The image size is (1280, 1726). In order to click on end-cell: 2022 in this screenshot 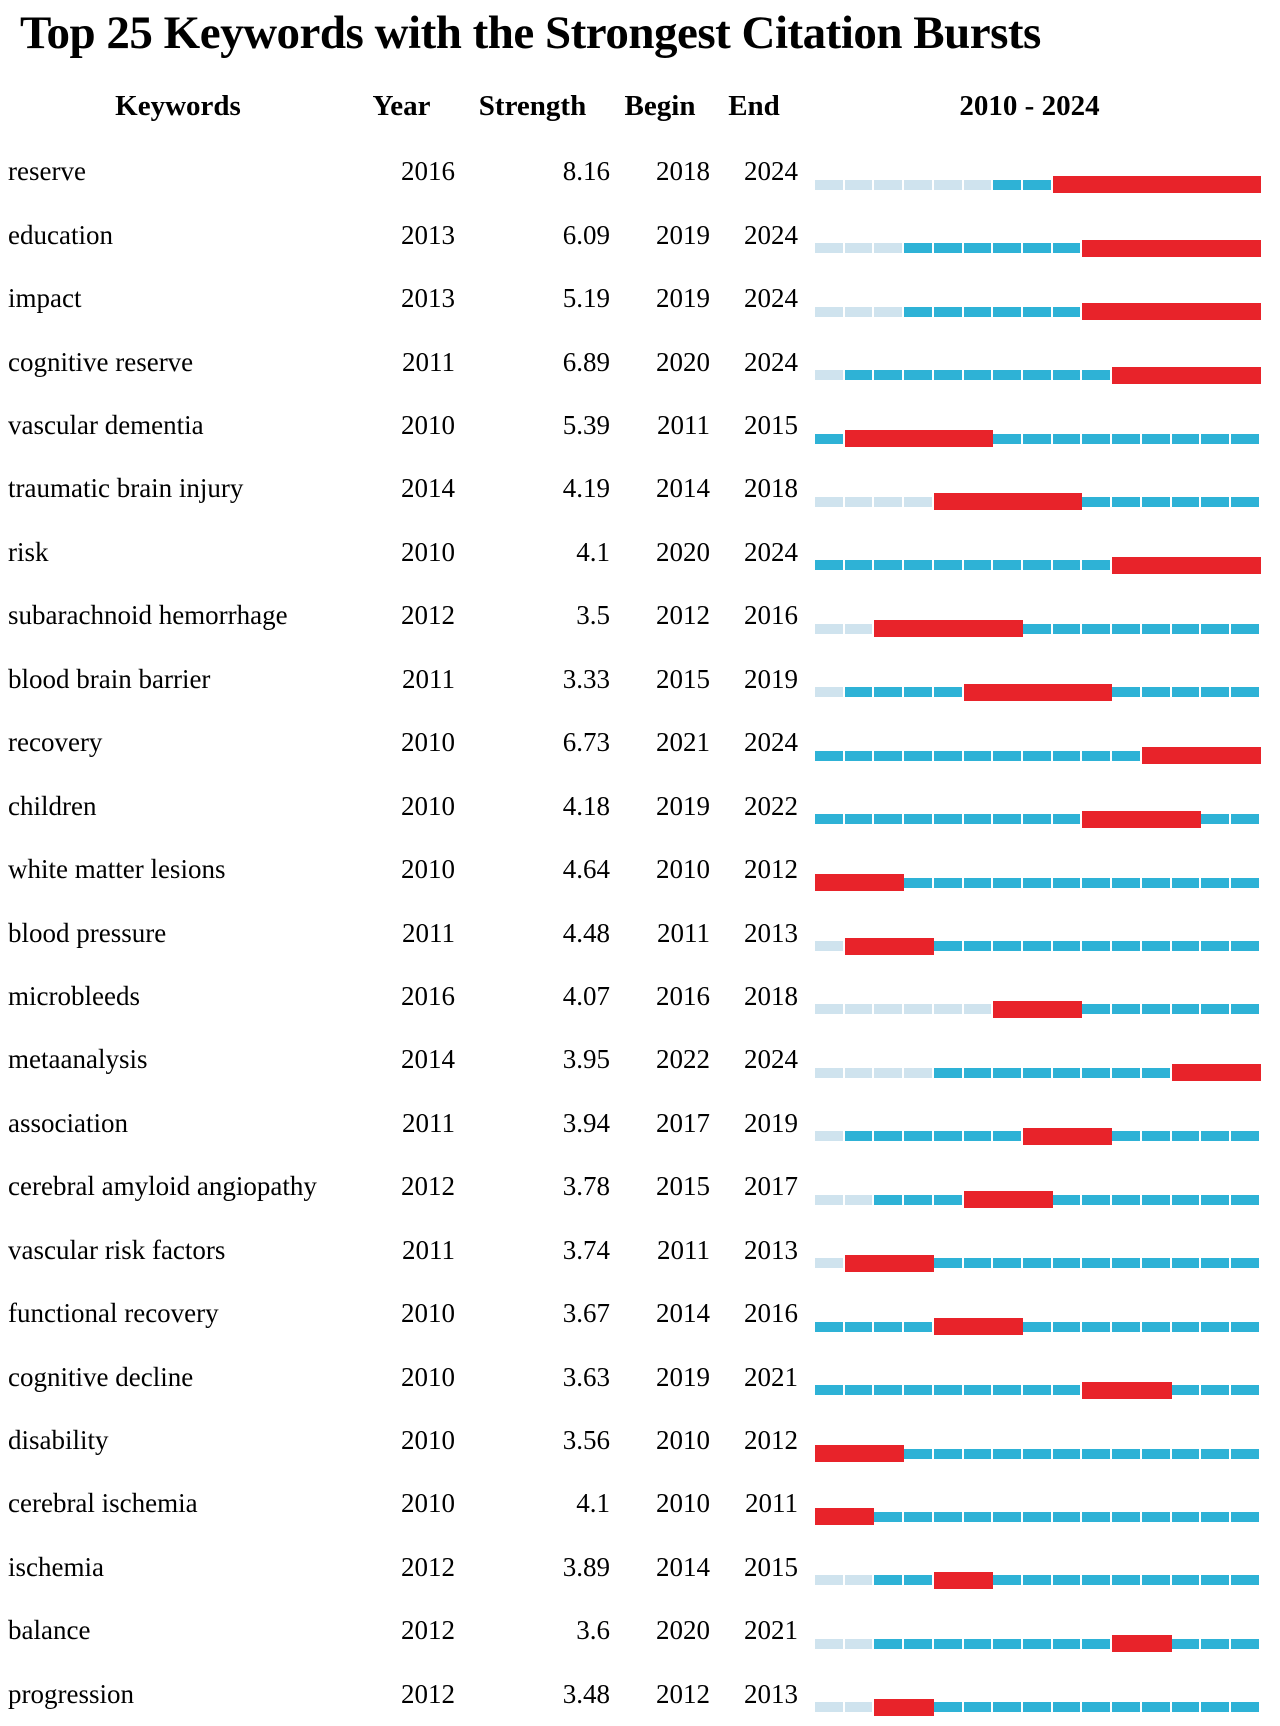, I will do `click(771, 805)`.